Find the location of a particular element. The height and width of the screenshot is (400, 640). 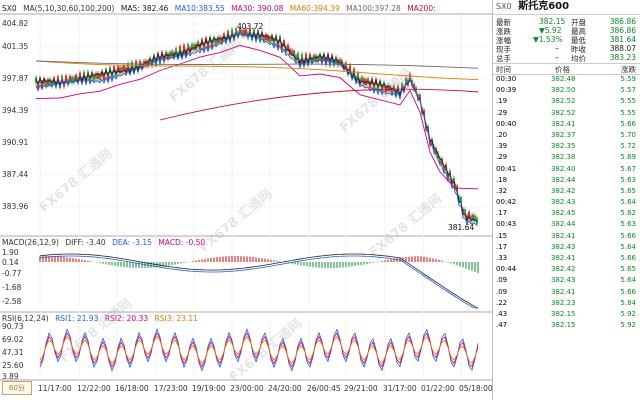

tick-change: 5.92 is located at coordinates (628, 313).